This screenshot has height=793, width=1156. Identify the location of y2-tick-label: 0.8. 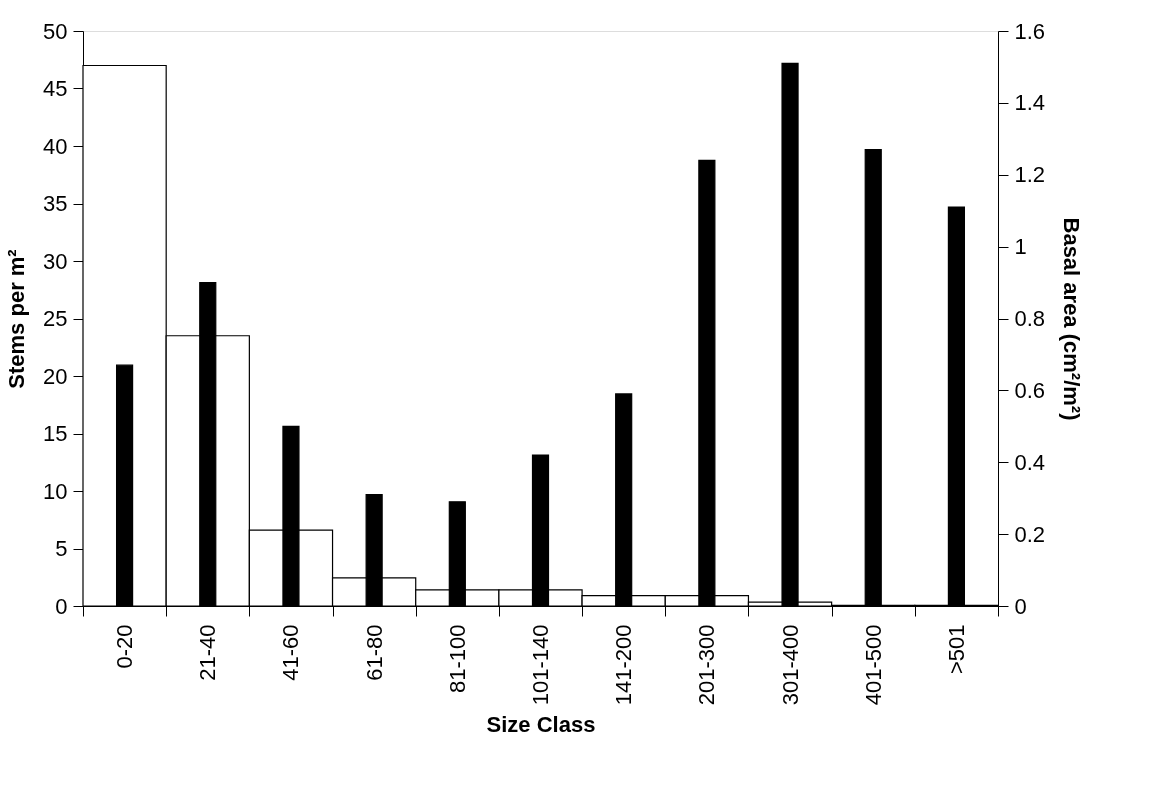
(1030, 318).